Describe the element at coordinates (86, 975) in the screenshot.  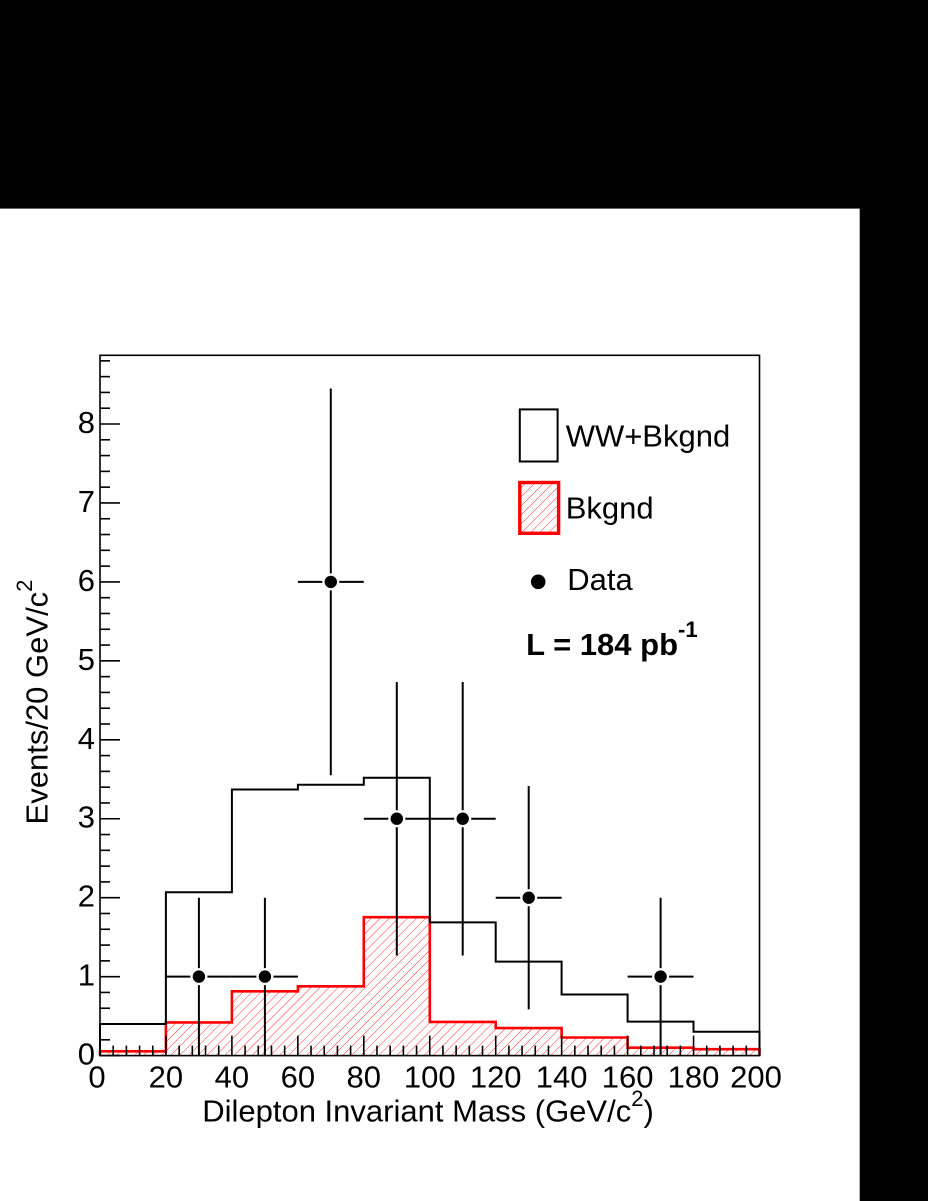
I see `svg-text: 1` at that location.